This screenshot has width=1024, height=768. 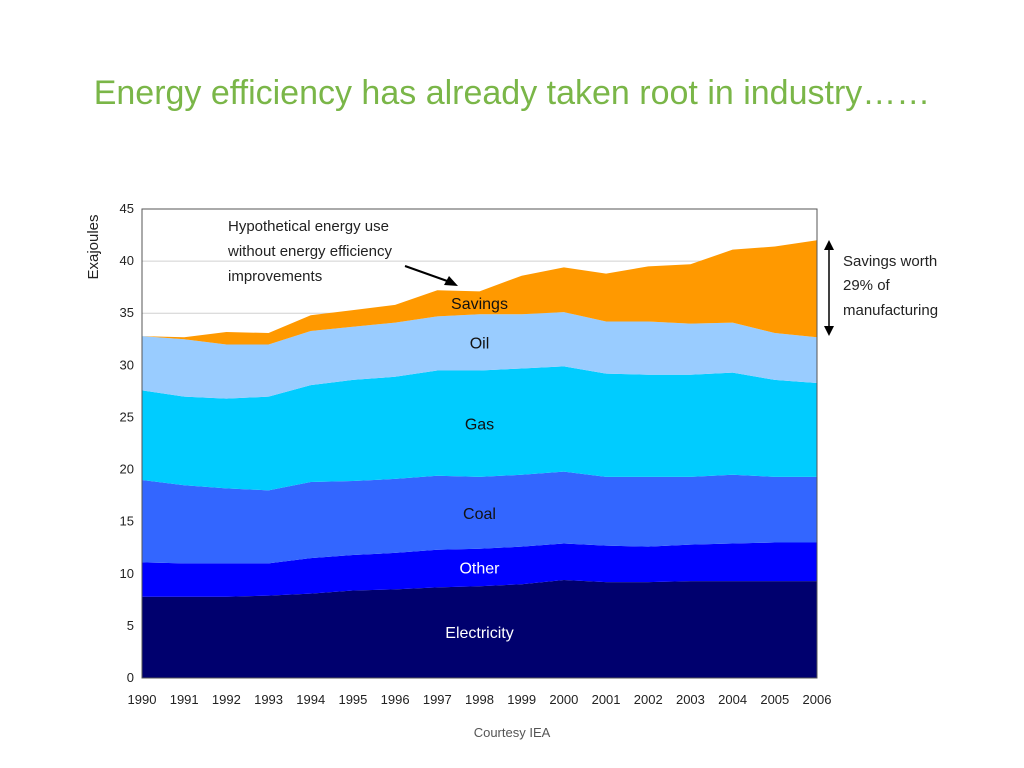 What do you see at coordinates (395, 699) in the screenshot?
I see `x-tick-1996: 1996` at bounding box center [395, 699].